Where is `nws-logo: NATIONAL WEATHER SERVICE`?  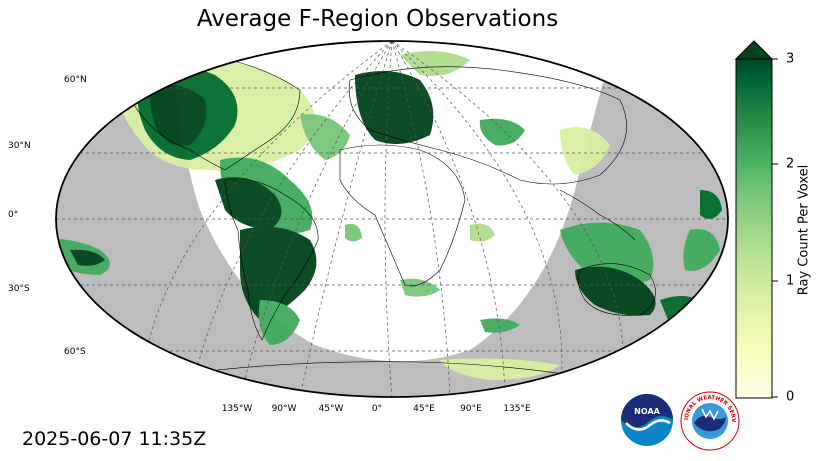 nws-logo: NATIONAL WEATHER SERVICE is located at coordinates (710, 421).